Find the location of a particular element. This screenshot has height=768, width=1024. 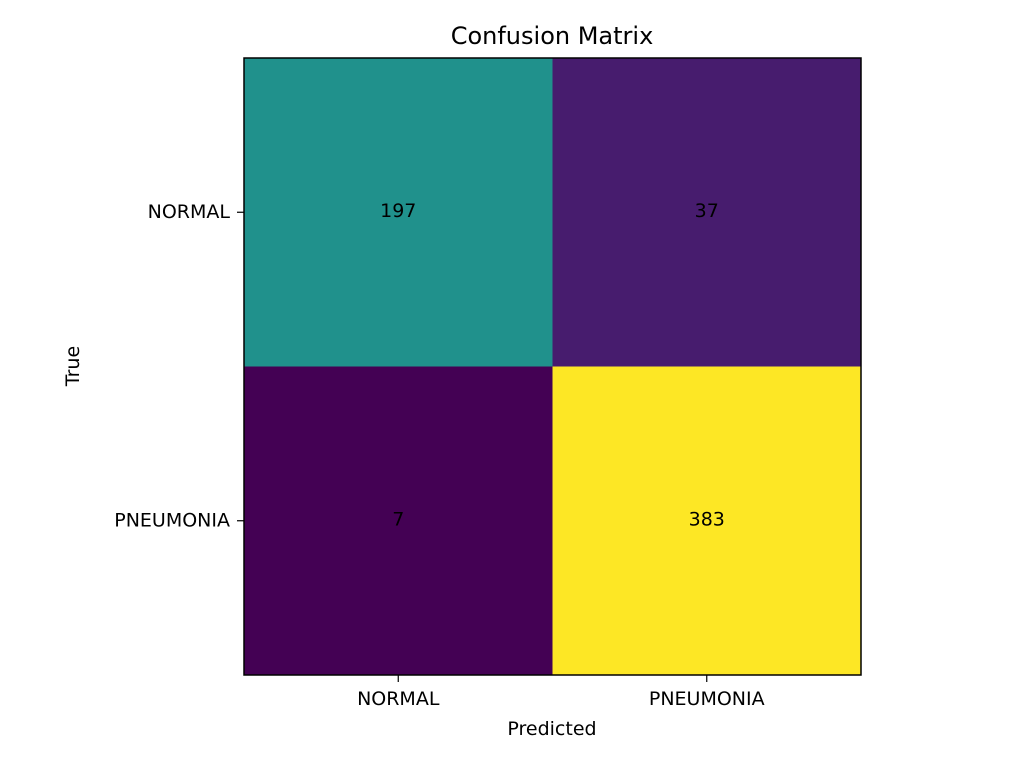

cell-value-label: 197 is located at coordinates (398, 211).